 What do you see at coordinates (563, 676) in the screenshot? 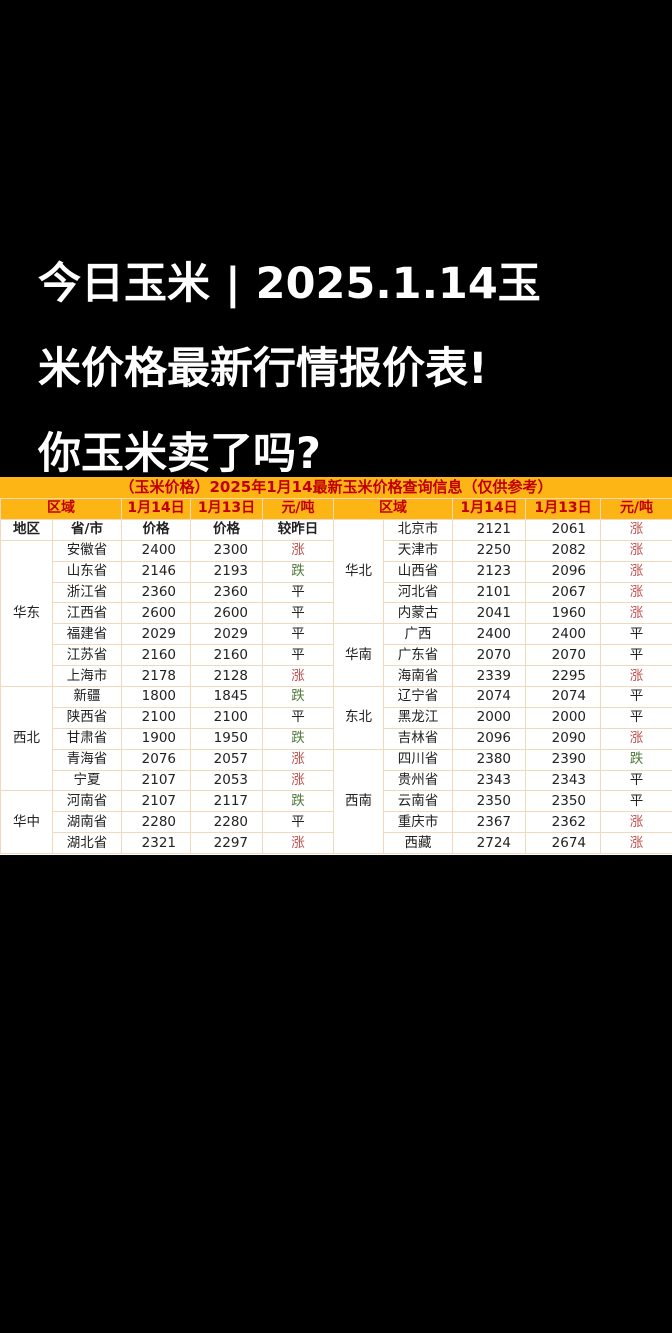
I see `price-yesterday-cell: 2295` at bounding box center [563, 676].